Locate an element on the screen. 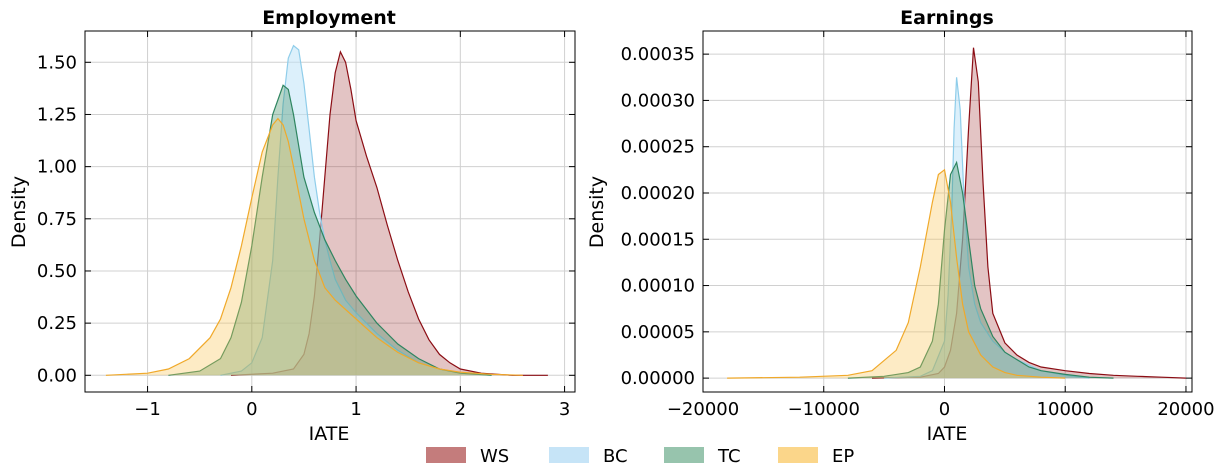  density-line-tc is located at coordinates (980, 269).